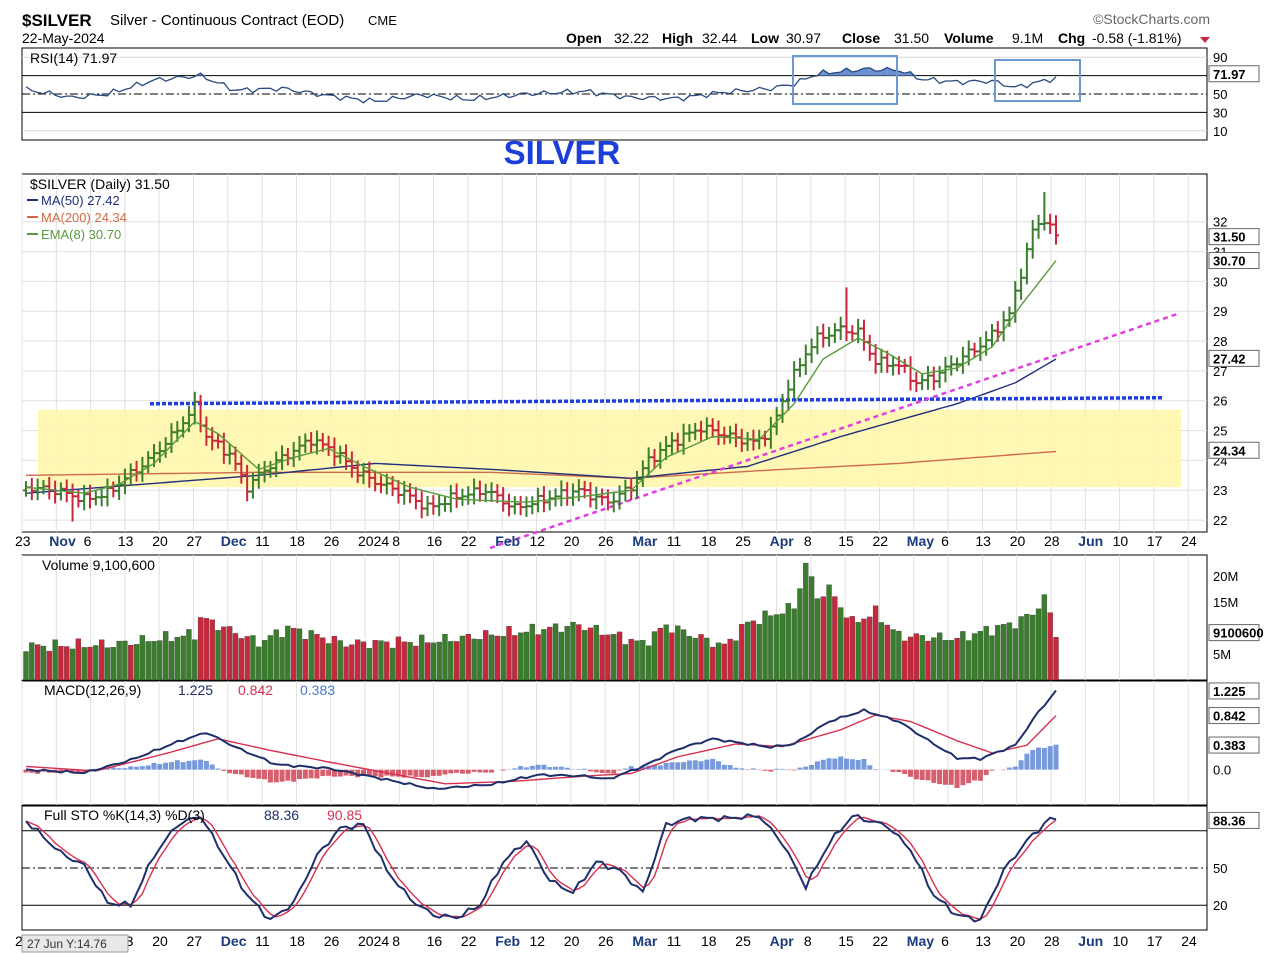 This screenshot has width=1266, height=954. Describe the element at coordinates (541, 426) in the screenshot. I see `ma50-line` at that location.